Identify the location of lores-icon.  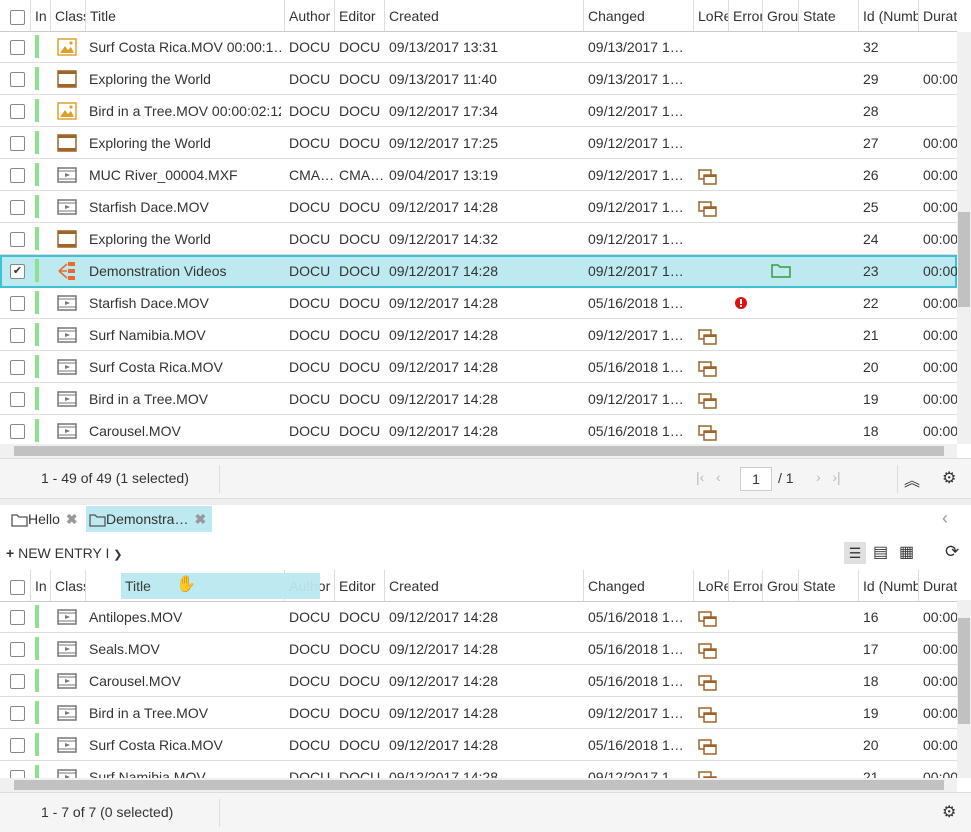
(708, 433).